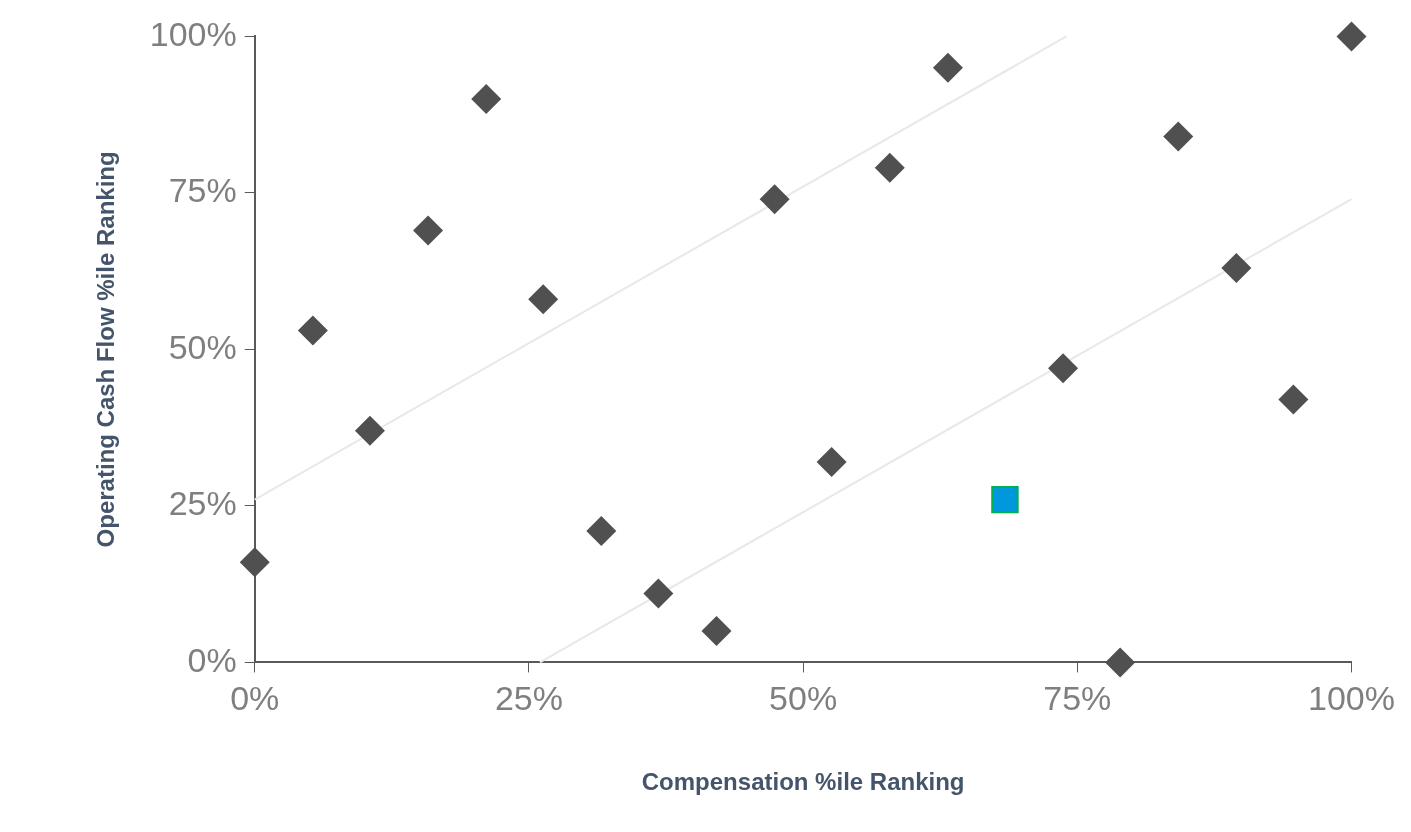 The image size is (1411, 832). Describe the element at coordinates (803, 698) in the screenshot. I see `x-tick-label: 50%` at that location.